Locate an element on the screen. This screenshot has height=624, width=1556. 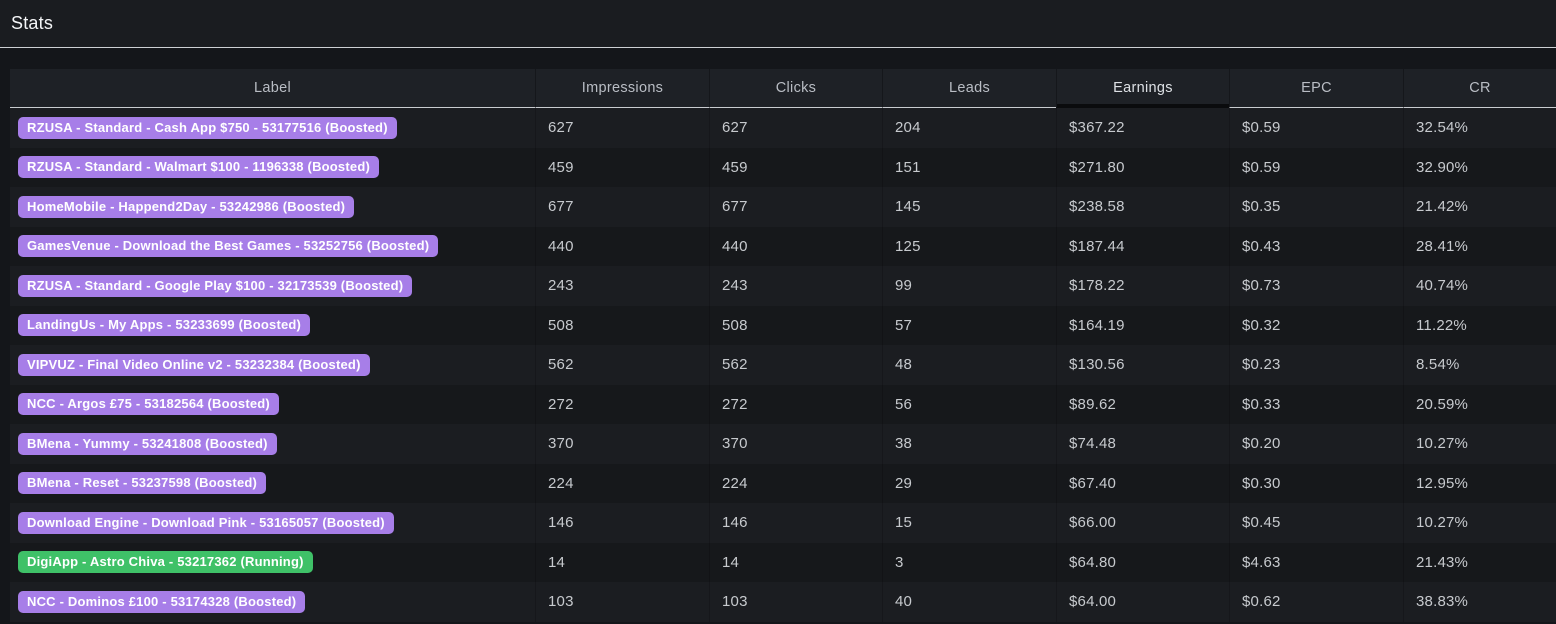
cr-cell: 12.95% is located at coordinates (1479, 483).